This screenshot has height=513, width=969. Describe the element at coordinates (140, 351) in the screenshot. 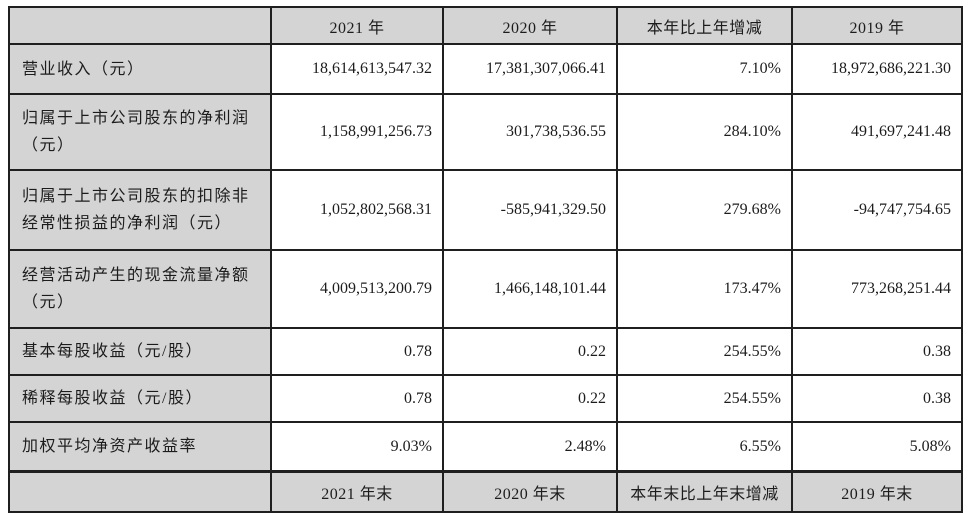

I see `row-label: 基本每股收益（元/股）` at that location.